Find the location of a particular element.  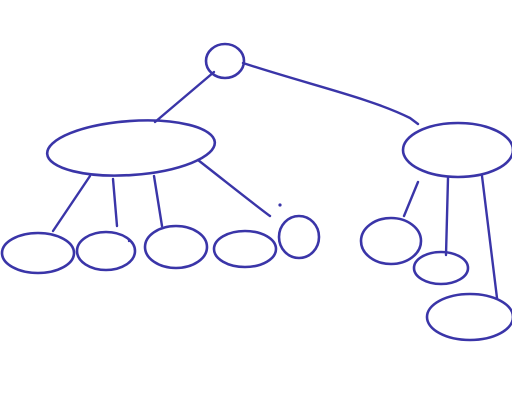

node-root is located at coordinates (225, 61).